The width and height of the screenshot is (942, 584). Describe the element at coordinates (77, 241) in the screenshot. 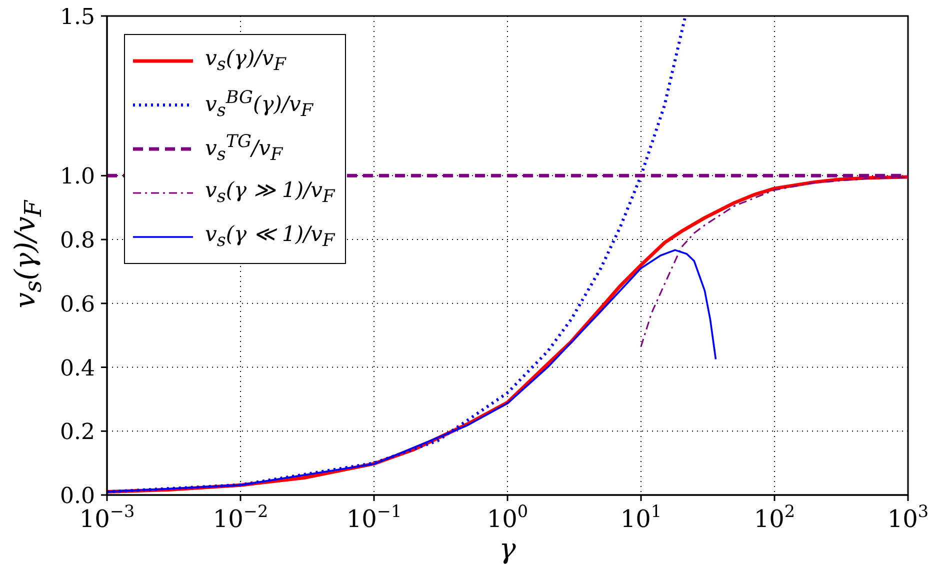

I see `y-tick-label: 0.8` at that location.